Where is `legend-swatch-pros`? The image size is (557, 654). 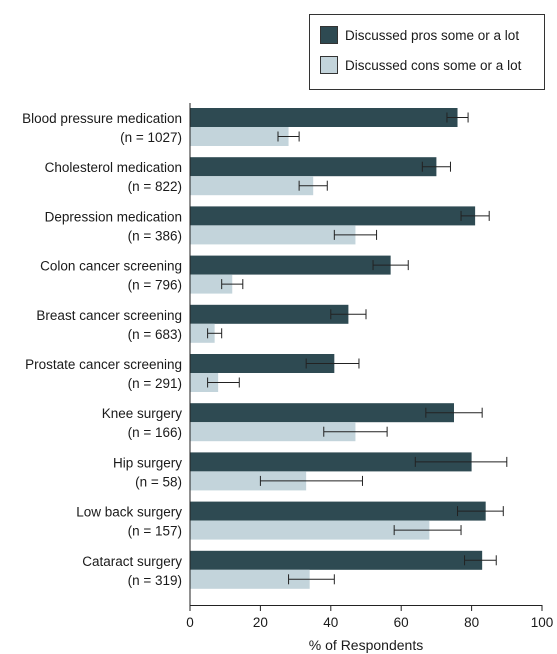 legend-swatch-pros is located at coordinates (329, 35).